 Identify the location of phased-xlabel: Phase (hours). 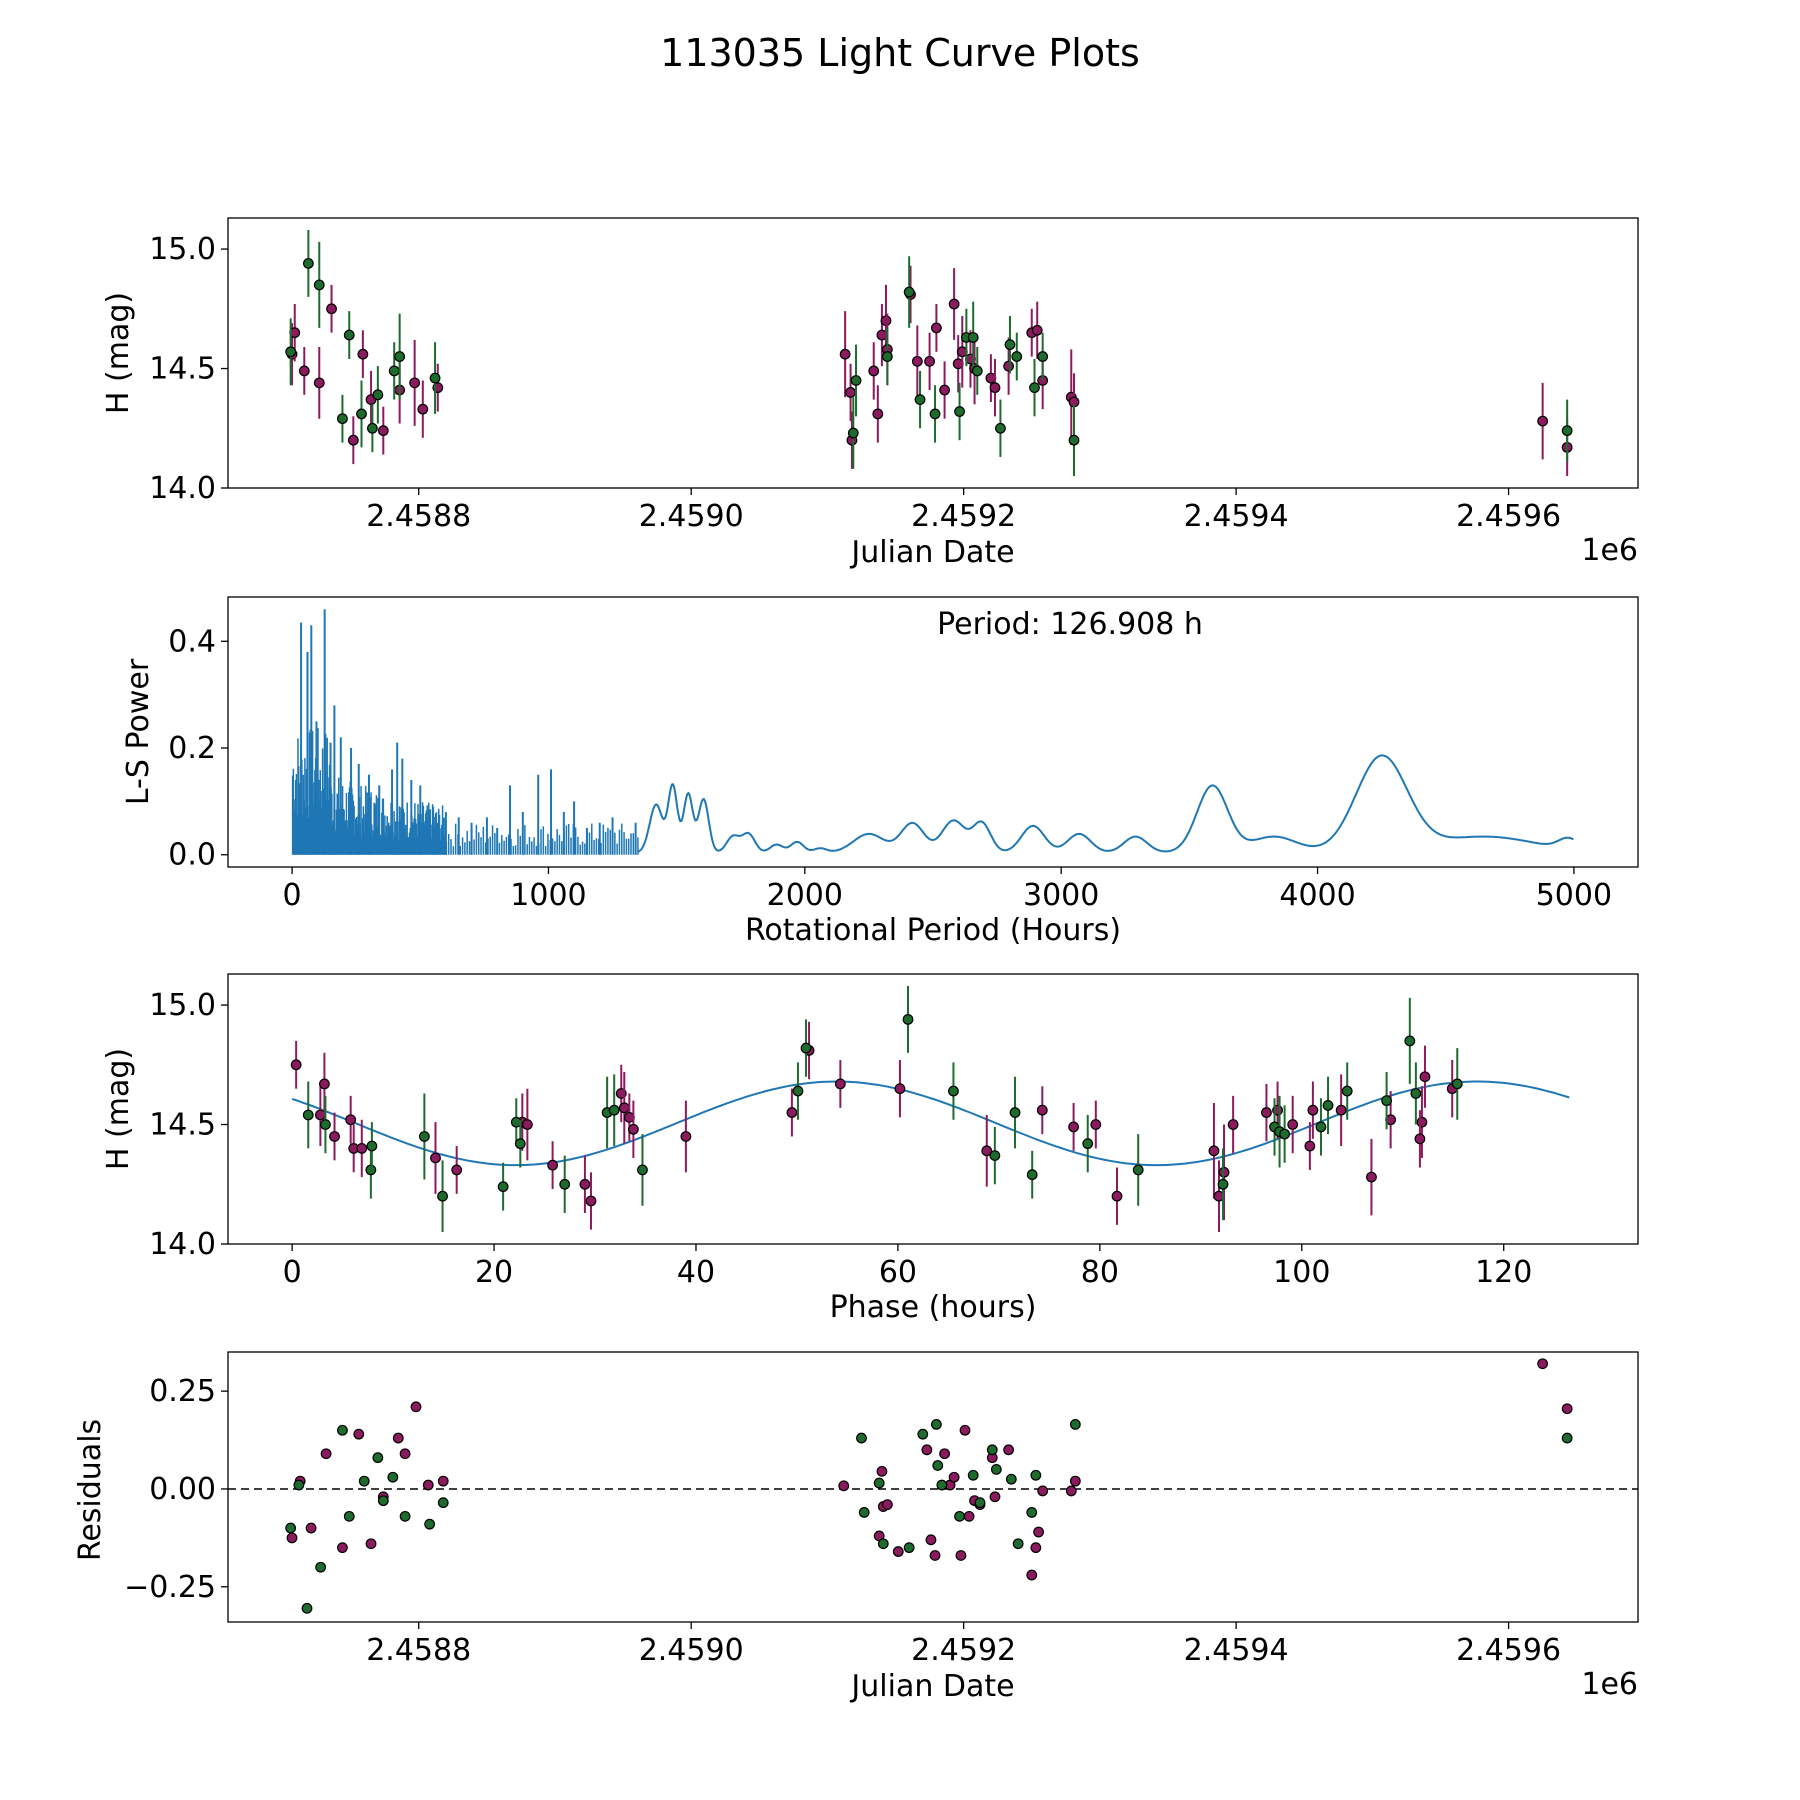
(933, 1307).